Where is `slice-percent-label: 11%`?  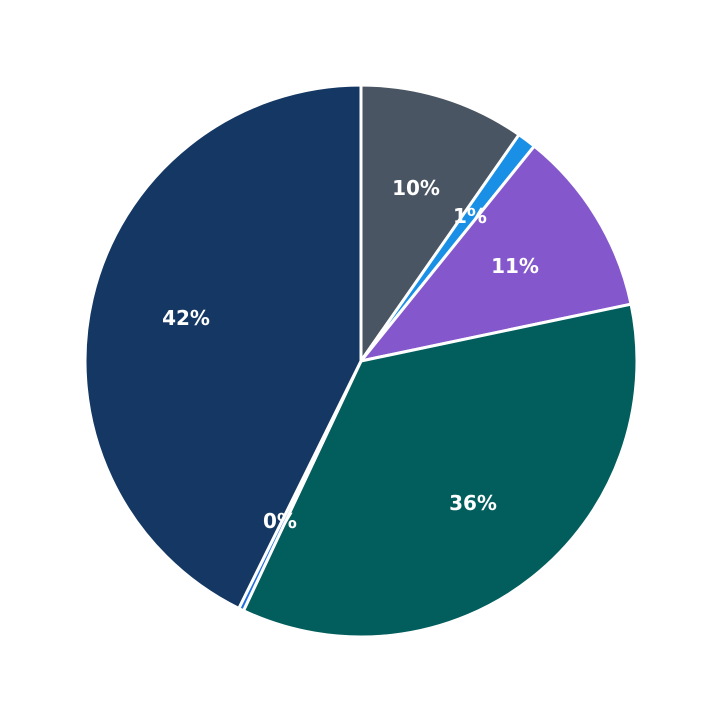 slice-percent-label: 11% is located at coordinates (515, 266).